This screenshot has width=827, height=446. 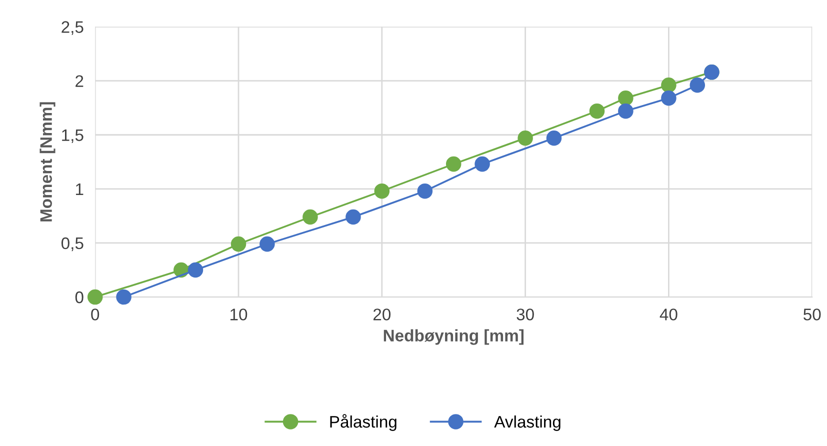 I want to click on x-tick-label: 40, so click(x=669, y=314).